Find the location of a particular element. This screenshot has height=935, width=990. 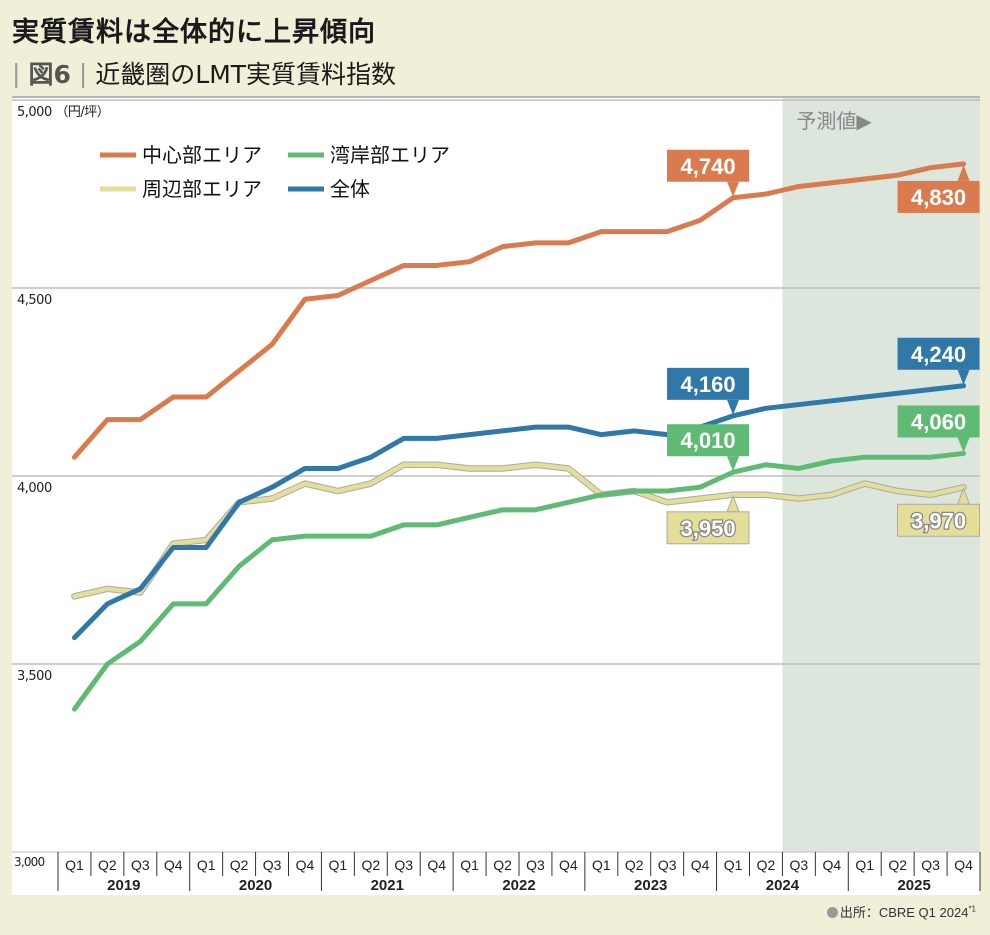

y-tick-label: 4,000 is located at coordinates (34, 488).